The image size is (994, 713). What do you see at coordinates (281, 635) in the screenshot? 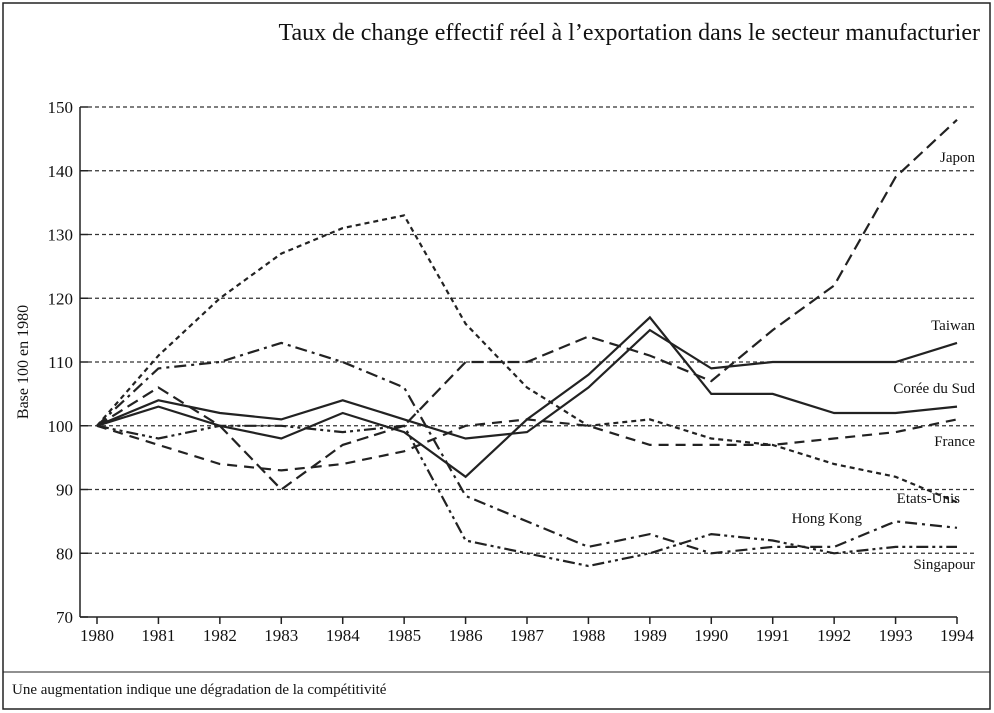
I see `x-tick-label: 1983` at bounding box center [281, 635].